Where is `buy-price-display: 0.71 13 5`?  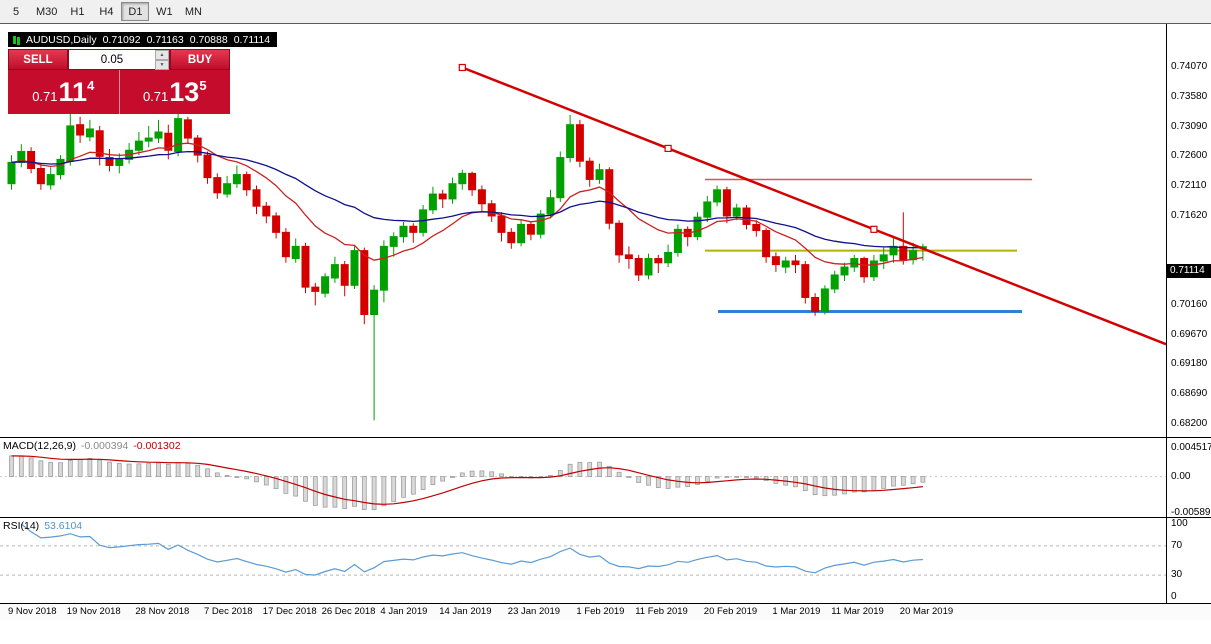 buy-price-display: 0.71 13 5 is located at coordinates (175, 92).